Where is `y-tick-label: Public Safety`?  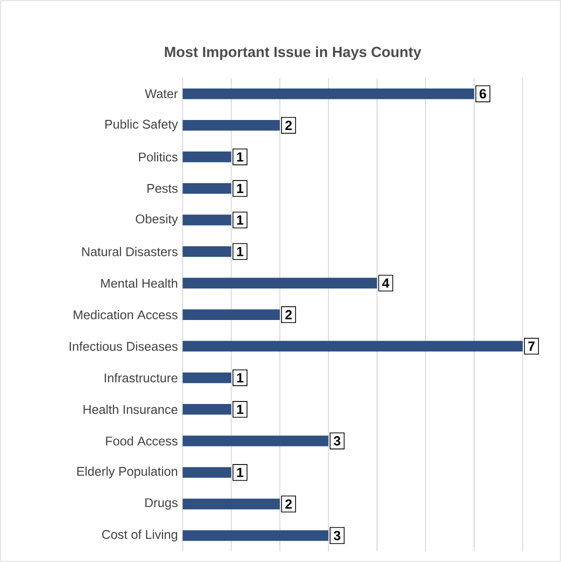 y-tick-label: Public Safety is located at coordinates (141, 125).